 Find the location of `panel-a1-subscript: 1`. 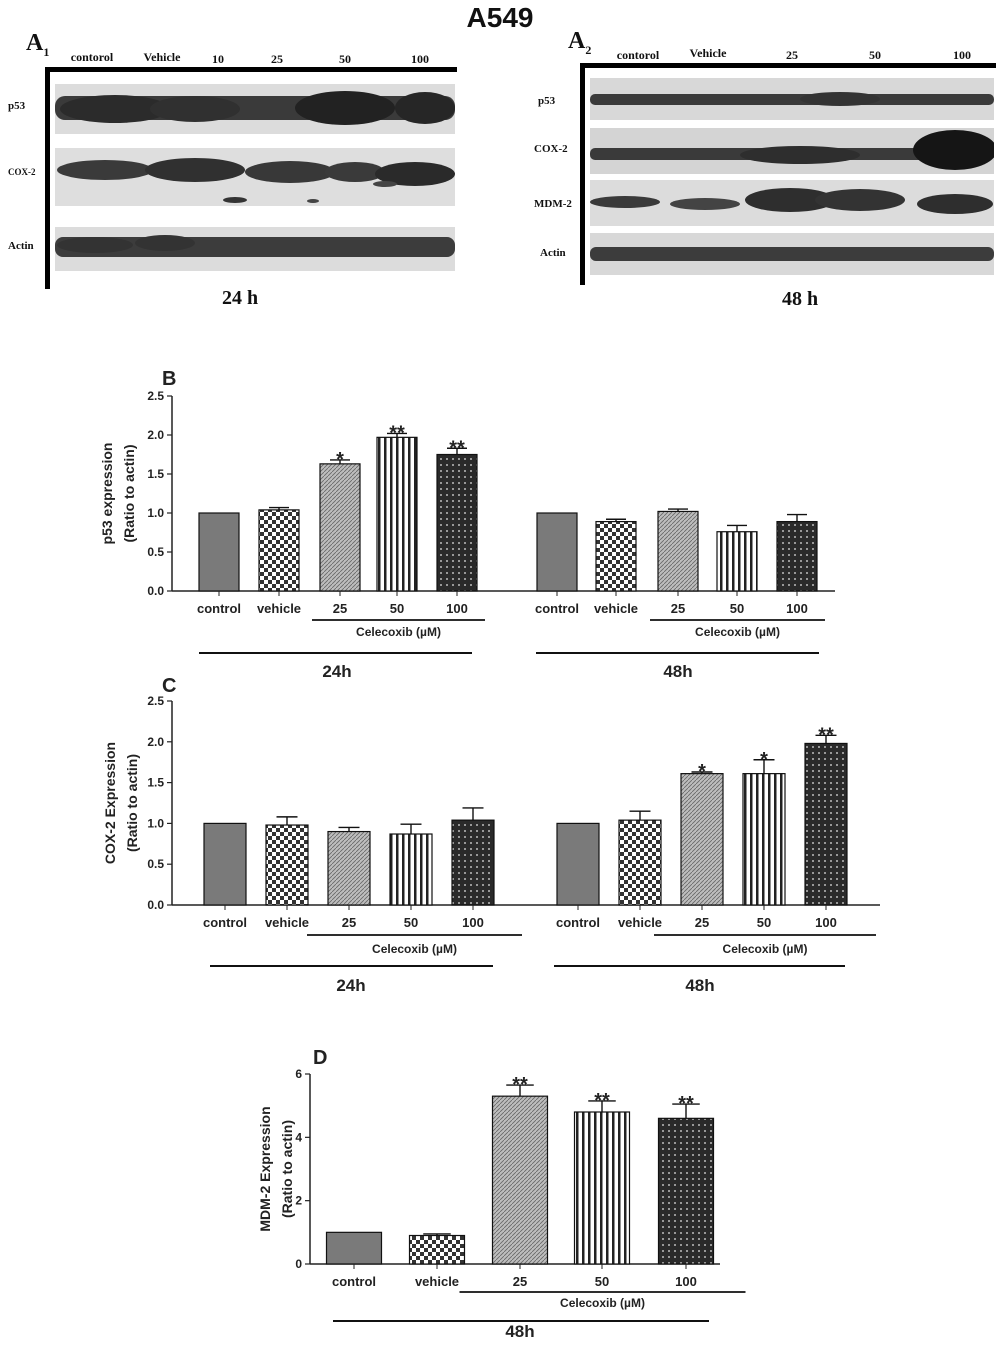

panel-a1-subscript: 1 is located at coordinates (46, 51).